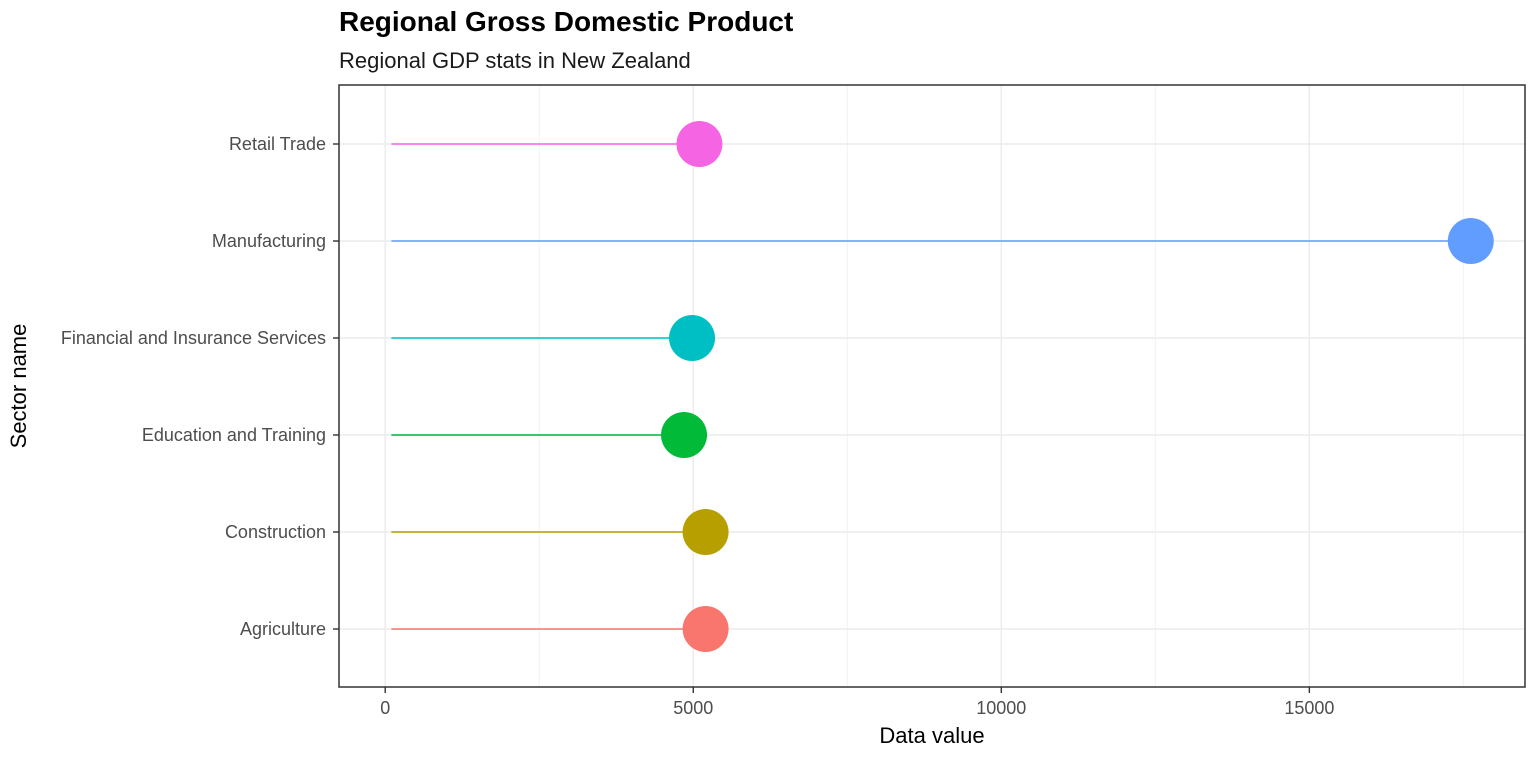 The width and height of the screenshot is (1536, 769). Describe the element at coordinates (931, 735) in the screenshot. I see `x-axis-title: Data value` at that location.